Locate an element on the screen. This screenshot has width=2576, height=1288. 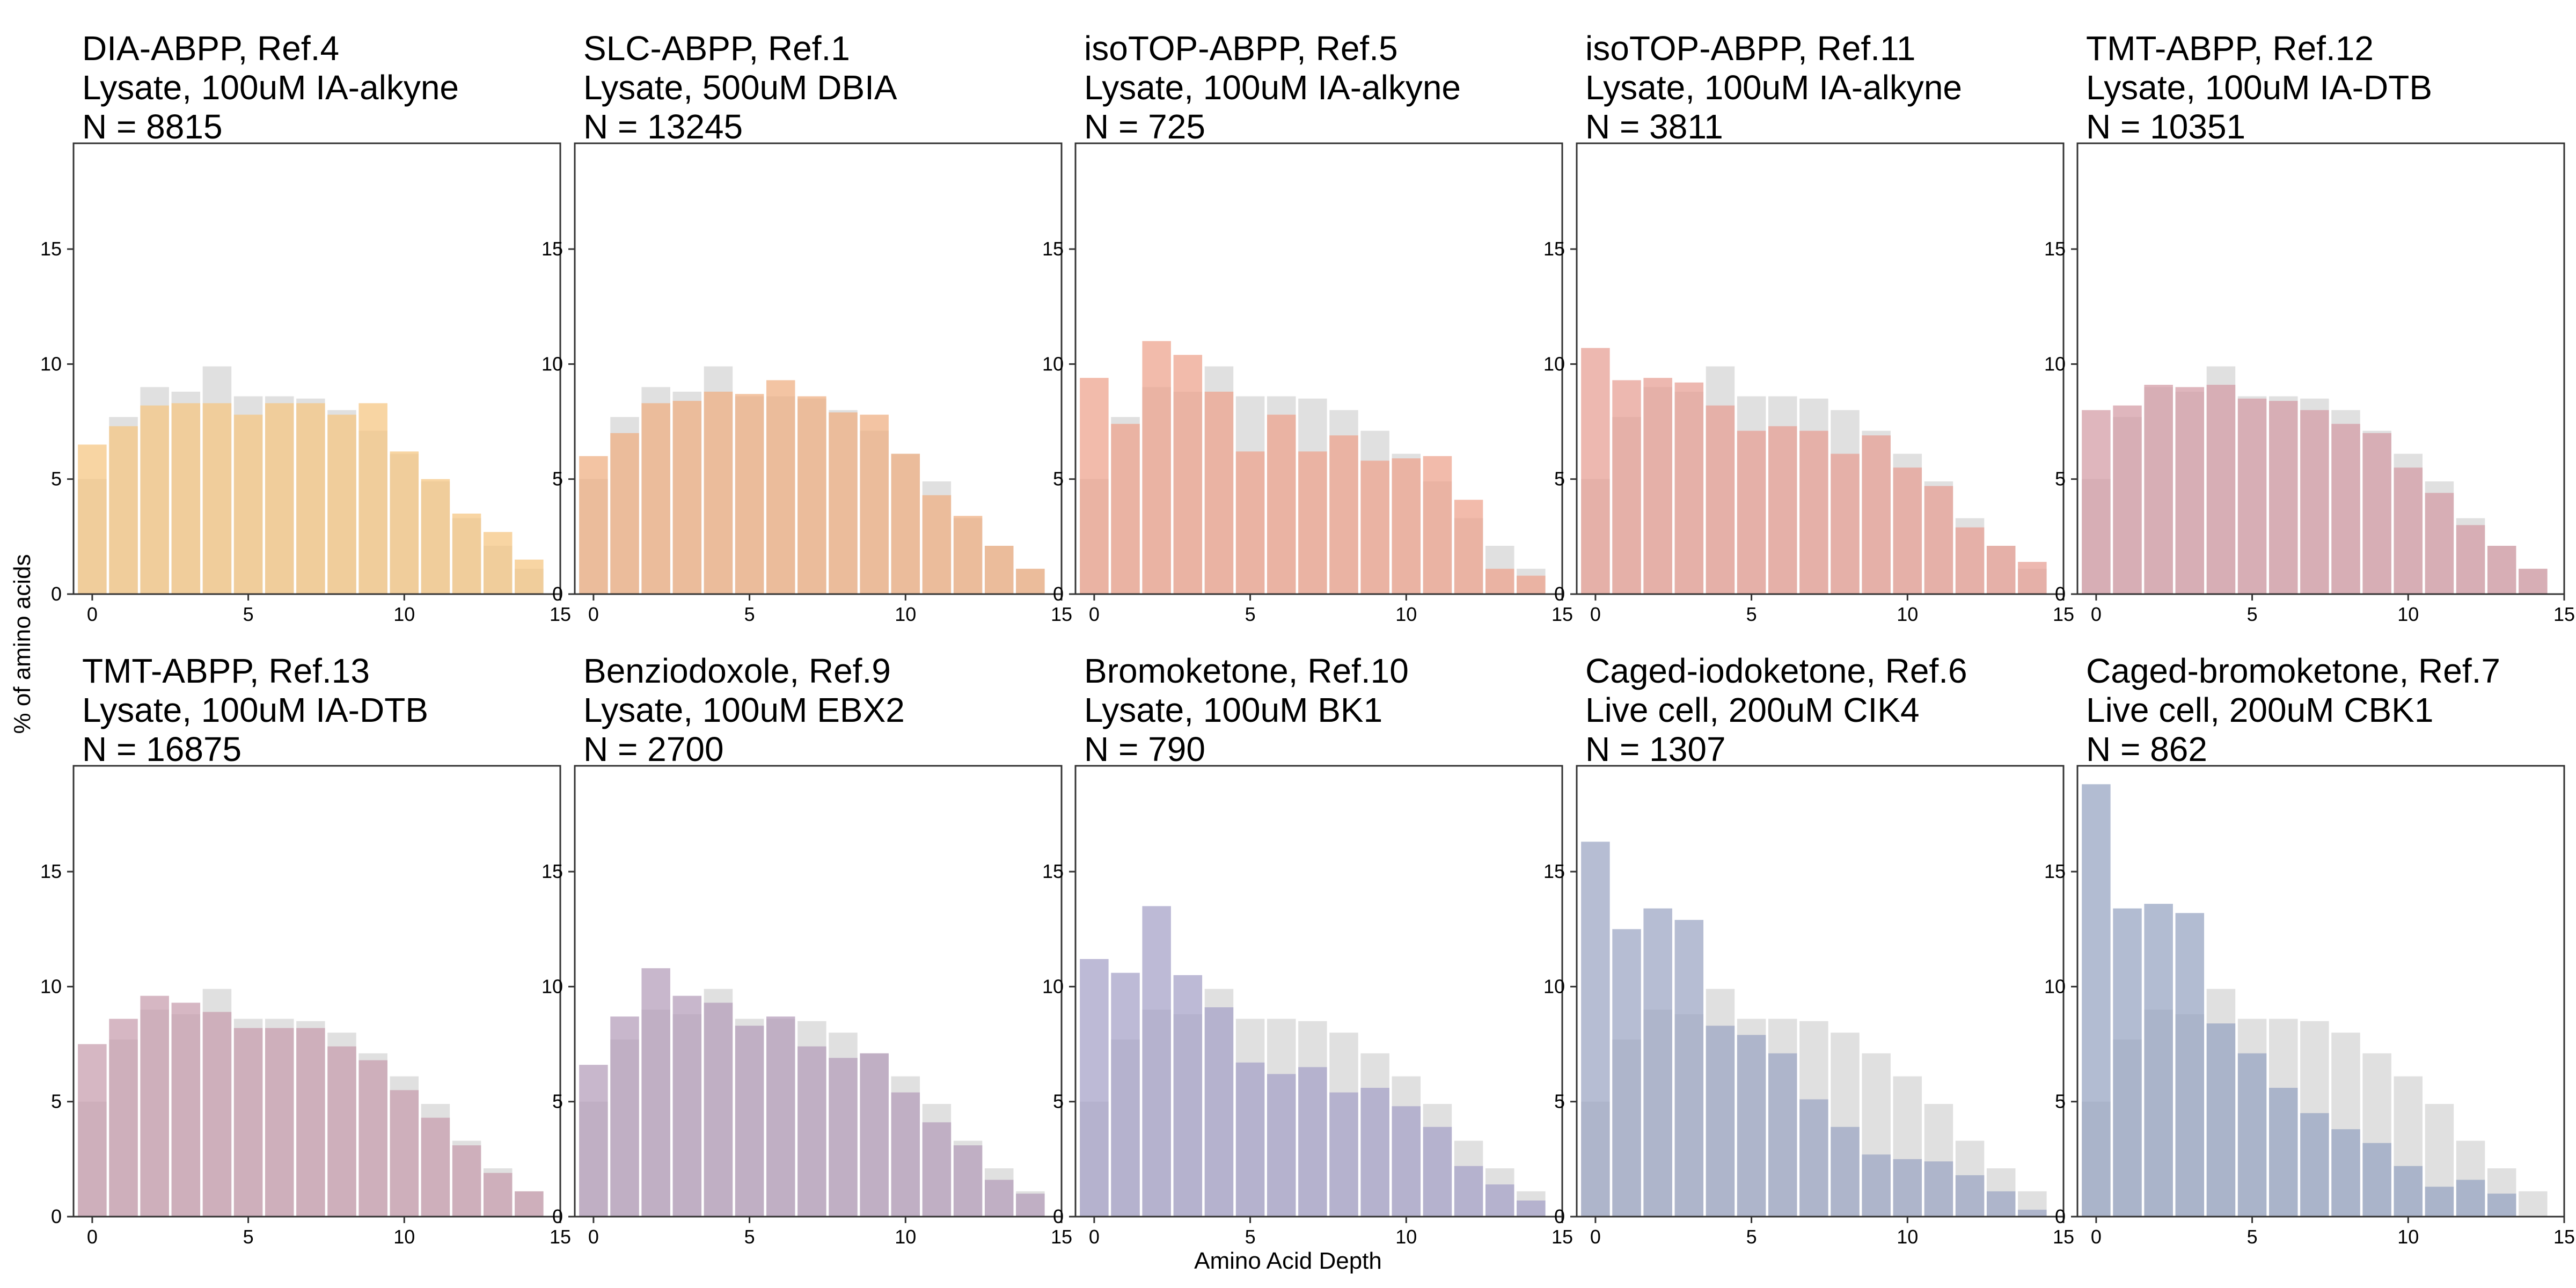
x-tick-label: 10 is located at coordinates (905, 1237).